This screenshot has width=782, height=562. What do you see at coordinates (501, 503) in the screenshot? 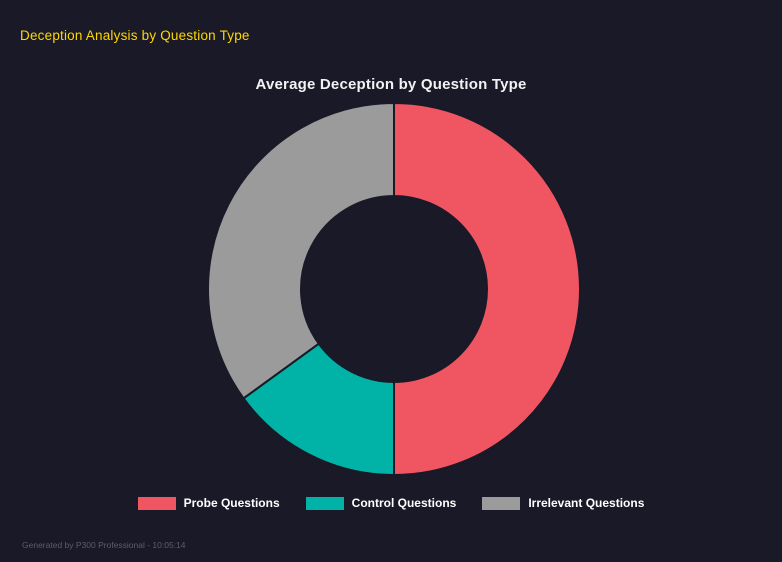
I see `legend-swatch-irrelevant` at bounding box center [501, 503].